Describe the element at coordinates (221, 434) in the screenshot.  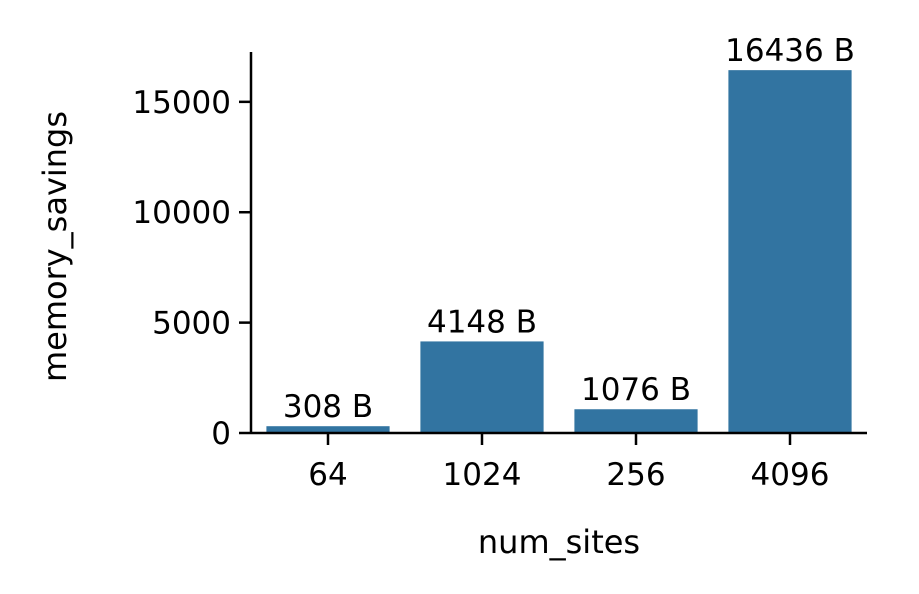
I see `y-tick-label: 0` at that location.